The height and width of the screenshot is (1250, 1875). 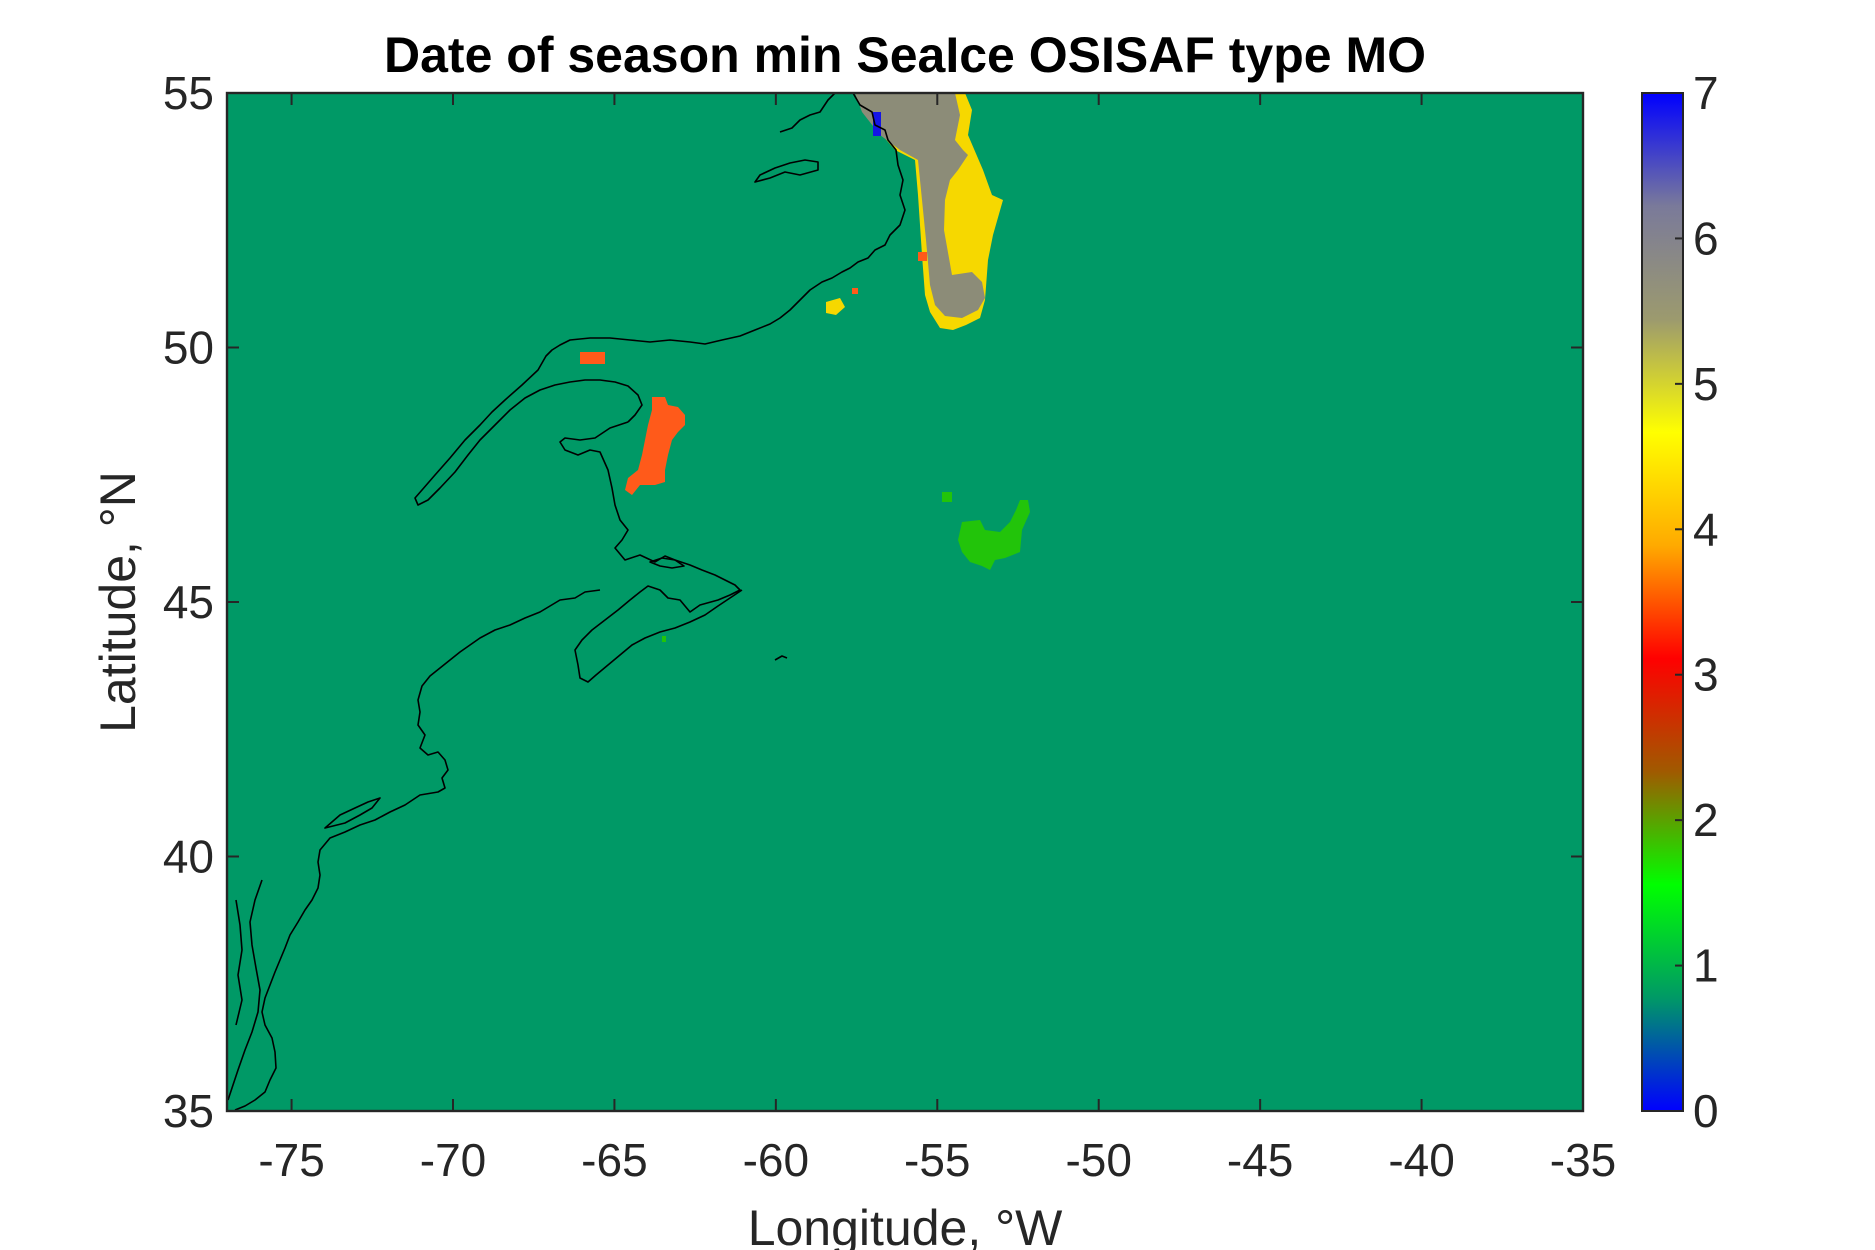 What do you see at coordinates (795, 138) in the screenshot?
I see `coastline-labrador-inlets` at bounding box center [795, 138].